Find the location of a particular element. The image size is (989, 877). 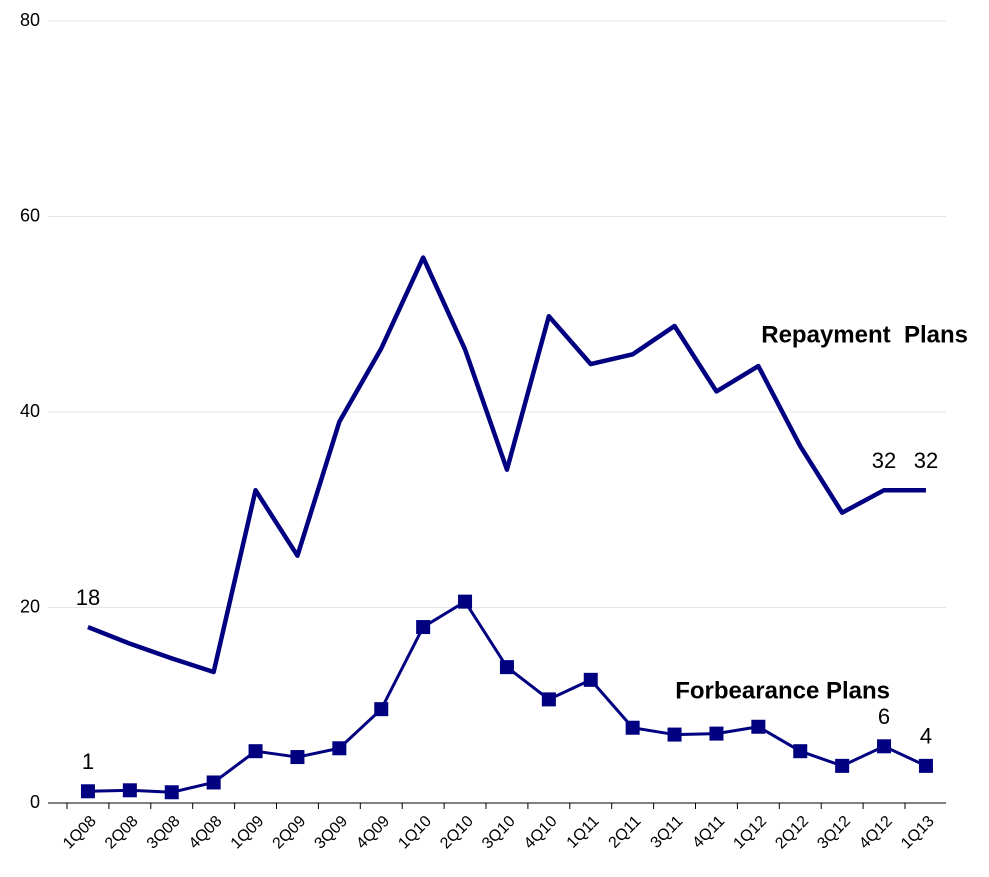

x-tick-label: 2Q09 is located at coordinates (290, 833).